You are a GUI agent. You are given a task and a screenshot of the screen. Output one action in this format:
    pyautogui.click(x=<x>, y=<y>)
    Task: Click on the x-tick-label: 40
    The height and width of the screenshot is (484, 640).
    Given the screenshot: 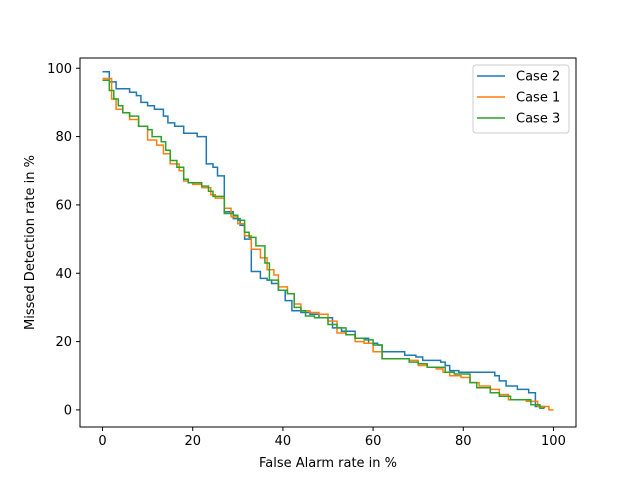 What is the action you would take?
    pyautogui.click(x=283, y=441)
    